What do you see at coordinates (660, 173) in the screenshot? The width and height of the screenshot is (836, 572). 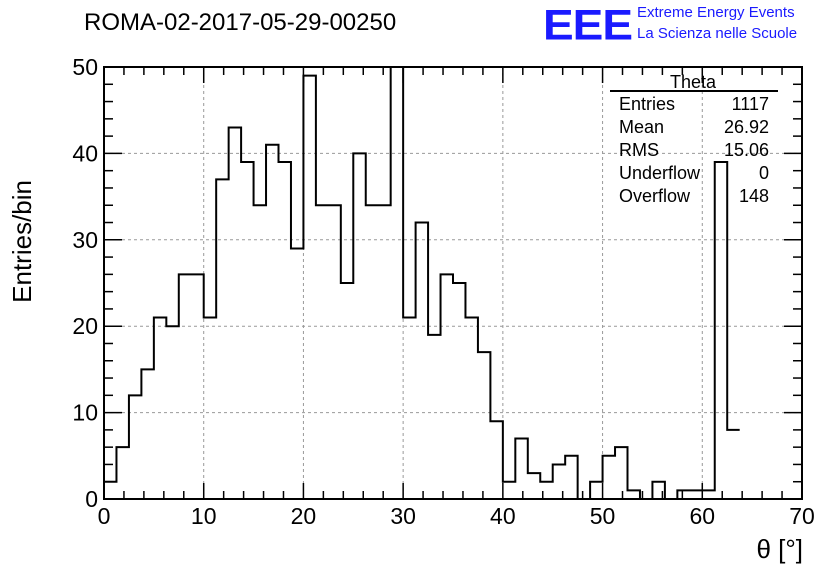 I see `stats-row-label: Underflow` at bounding box center [660, 173].